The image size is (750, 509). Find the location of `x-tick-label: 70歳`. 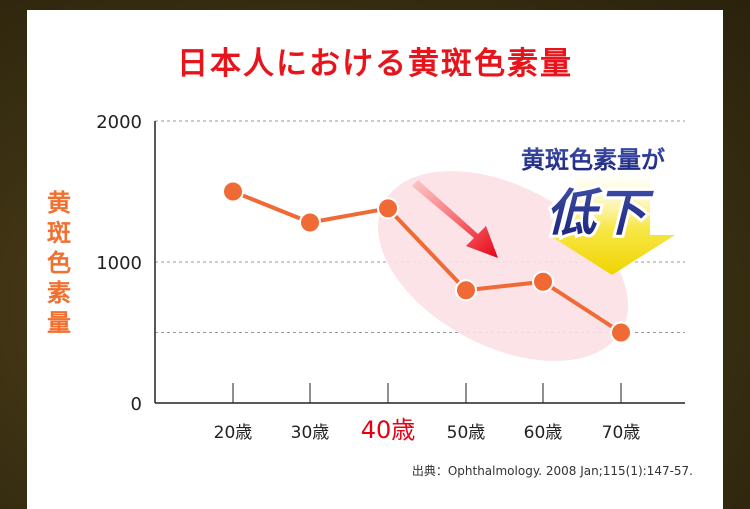

x-tick-label: 70歳 is located at coordinates (621, 433).